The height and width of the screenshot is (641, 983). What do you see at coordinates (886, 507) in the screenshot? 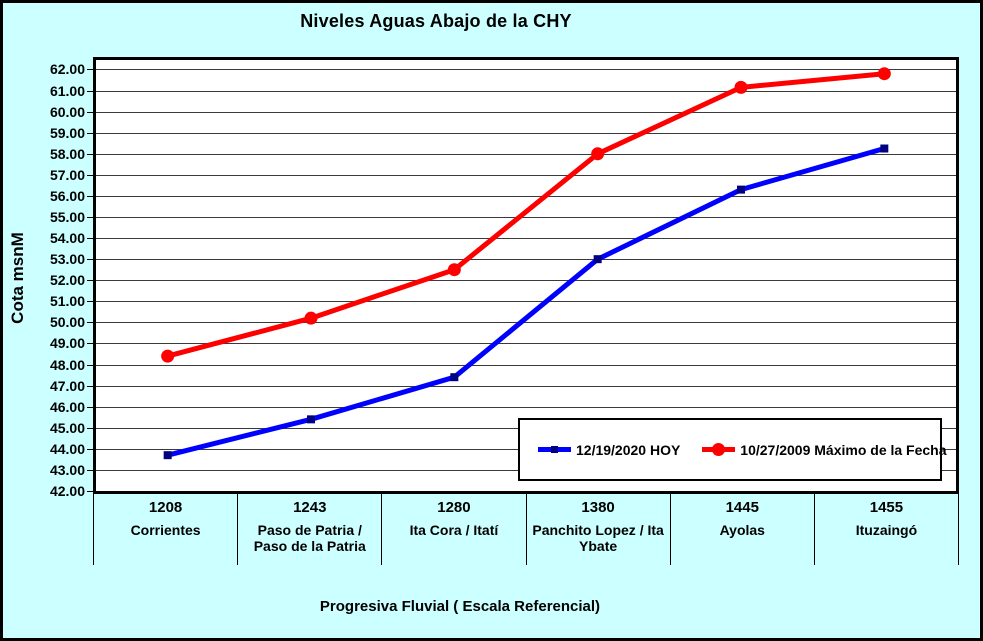
I see `x-category-km: 1455` at bounding box center [886, 507].